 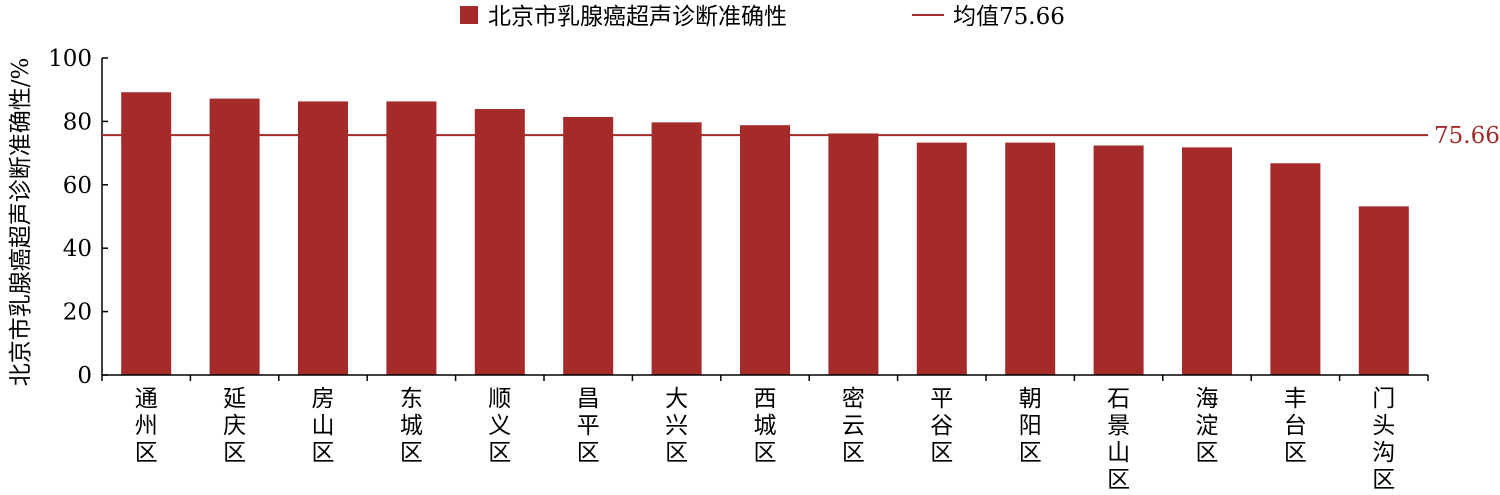 What do you see at coordinates (234, 399) in the screenshot?
I see `x-tick-label-char: 延` at bounding box center [234, 399].